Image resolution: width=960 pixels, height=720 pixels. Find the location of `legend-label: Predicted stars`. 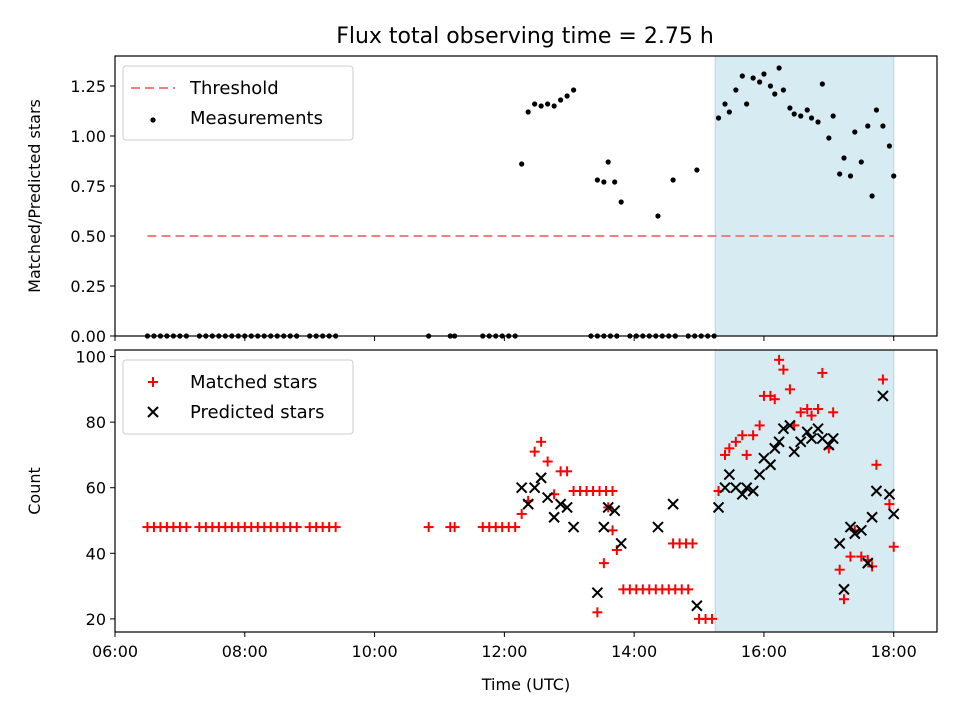

legend-label: Predicted stars is located at coordinates (257, 412).